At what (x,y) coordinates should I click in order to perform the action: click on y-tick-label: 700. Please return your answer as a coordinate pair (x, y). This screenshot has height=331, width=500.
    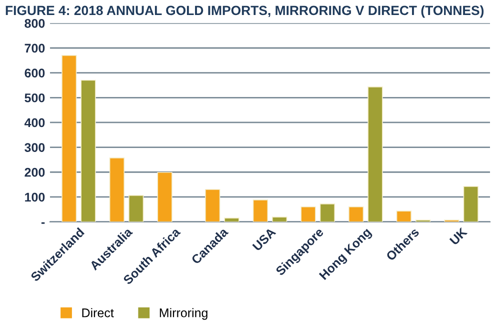
    Looking at the image, I should click on (34, 48).